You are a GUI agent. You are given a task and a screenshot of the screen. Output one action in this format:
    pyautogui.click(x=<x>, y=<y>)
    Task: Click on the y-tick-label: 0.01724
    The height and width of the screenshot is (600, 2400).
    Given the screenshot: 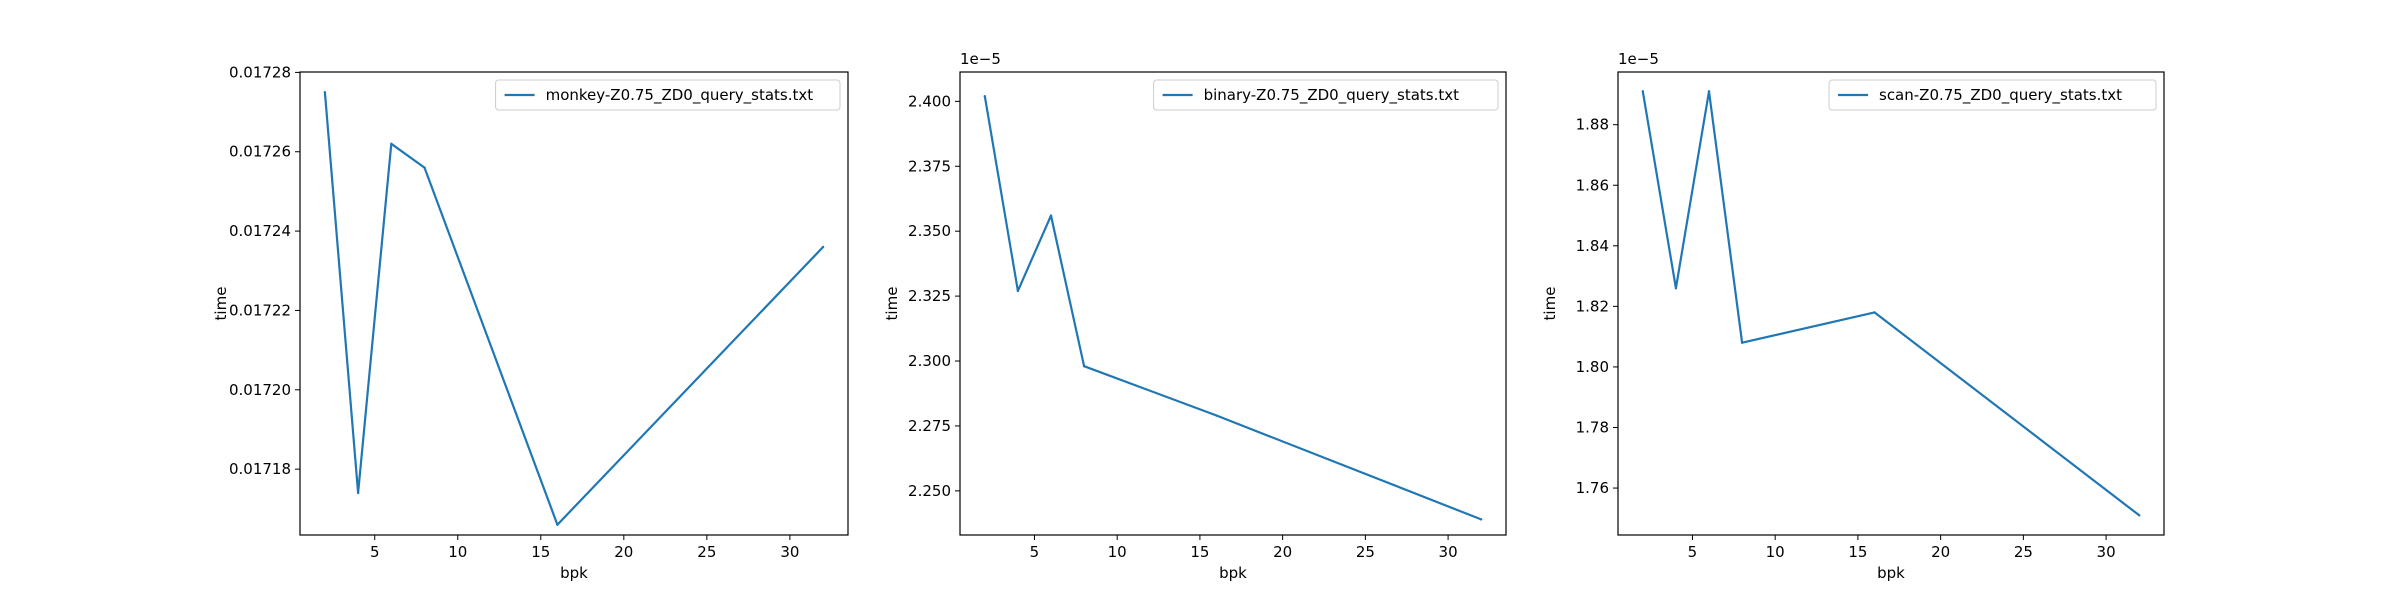 What is the action you would take?
    pyautogui.click(x=260, y=231)
    